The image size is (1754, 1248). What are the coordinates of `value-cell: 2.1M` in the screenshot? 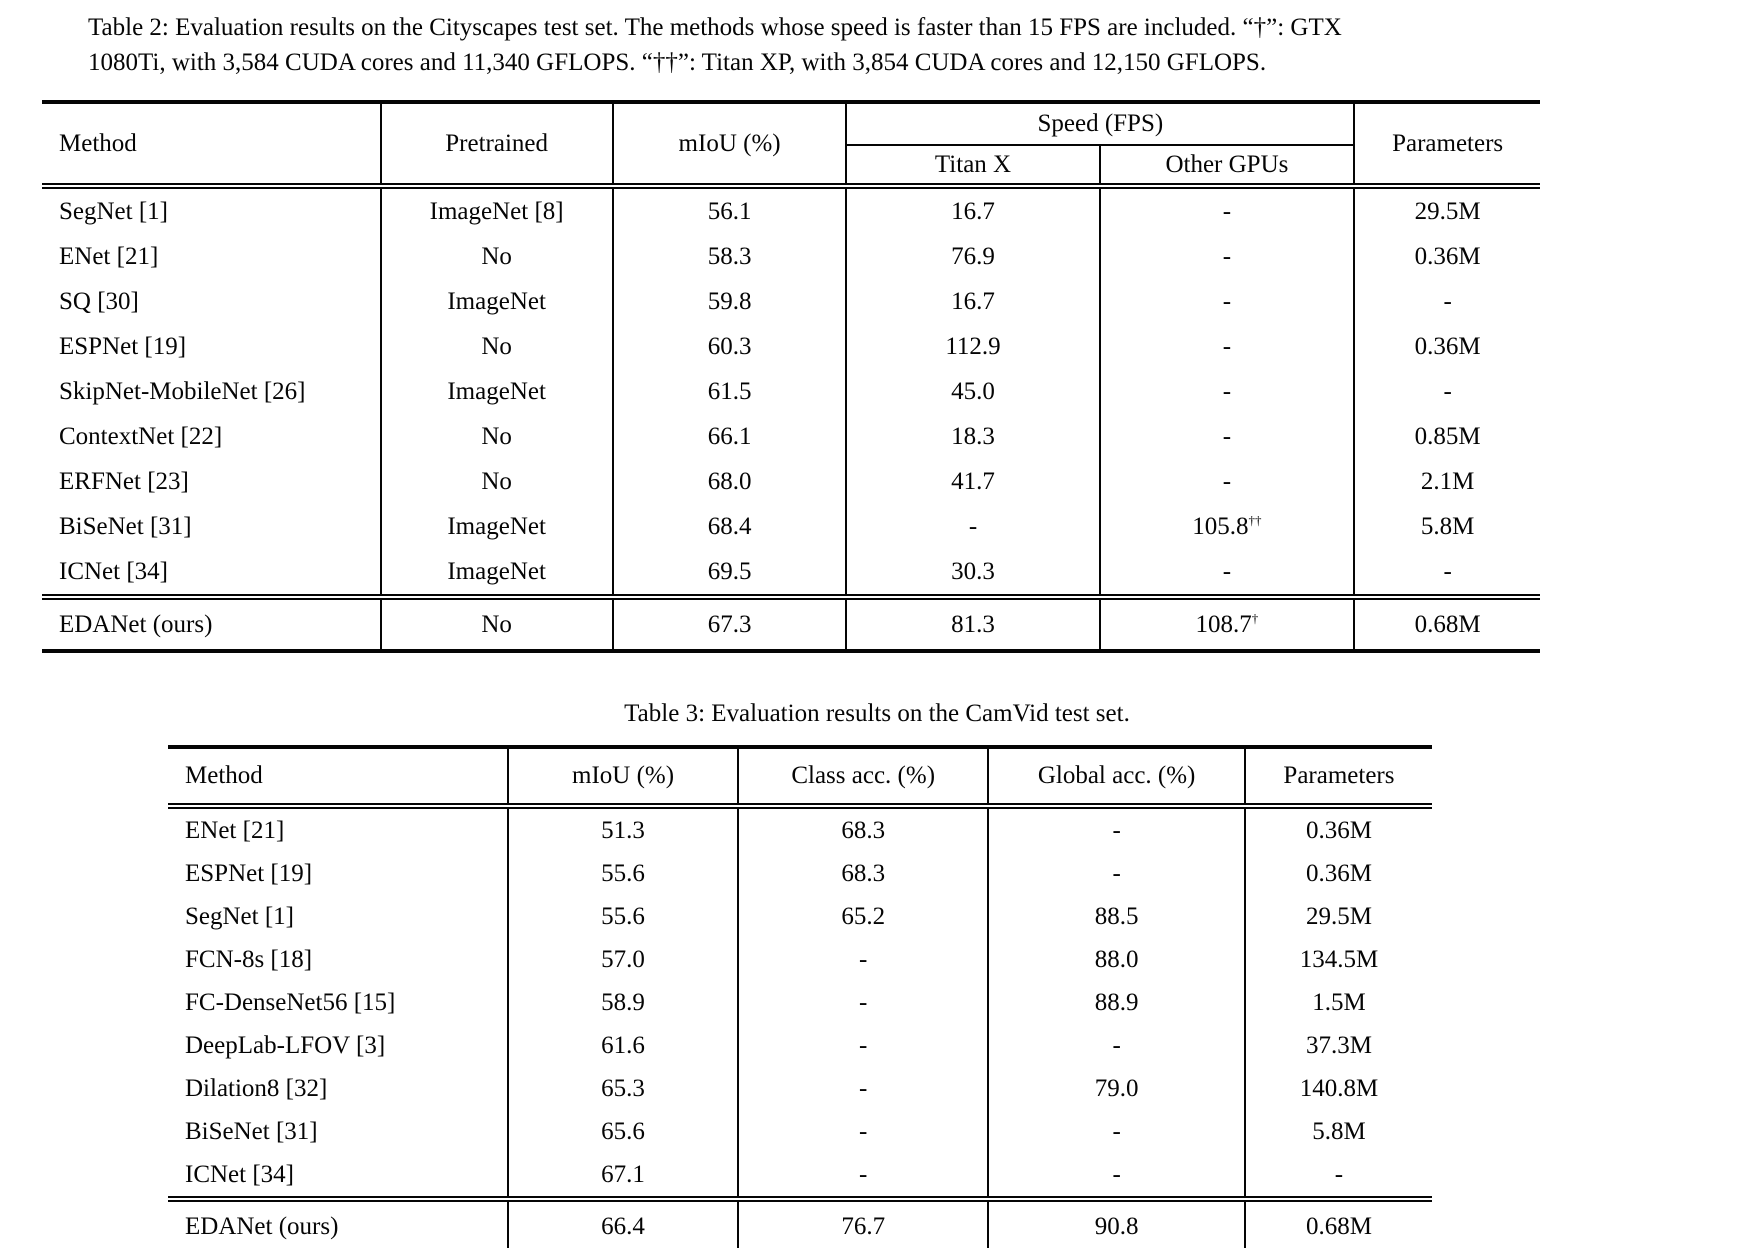 It's located at (1446, 481).